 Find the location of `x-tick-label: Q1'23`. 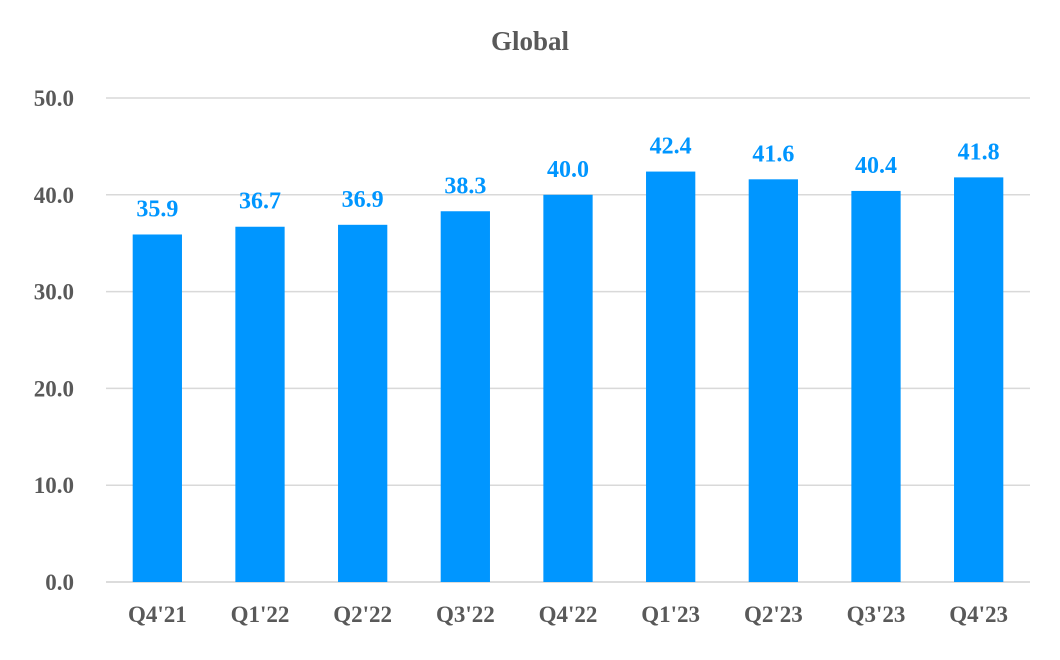

x-tick-label: Q1'23 is located at coordinates (670, 614).